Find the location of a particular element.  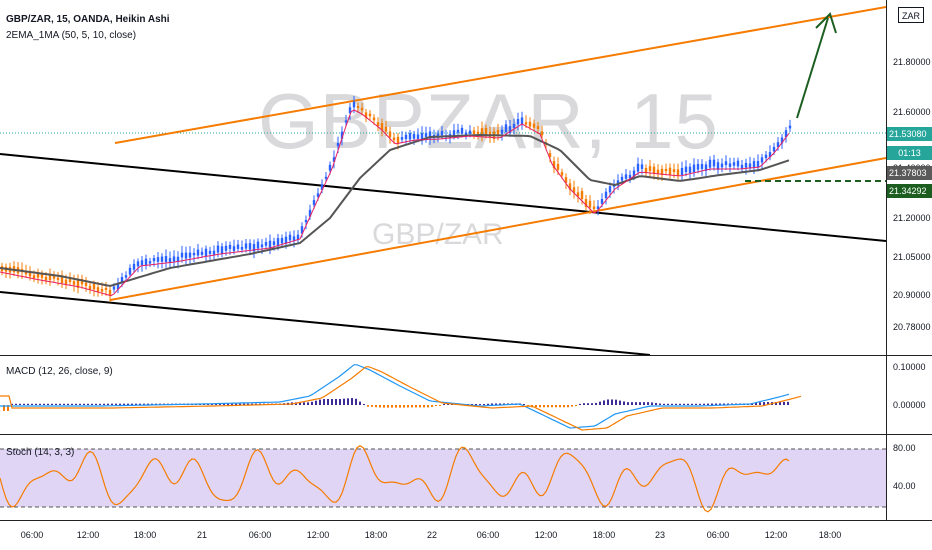

time-axis-divider is located at coordinates (466, 520).